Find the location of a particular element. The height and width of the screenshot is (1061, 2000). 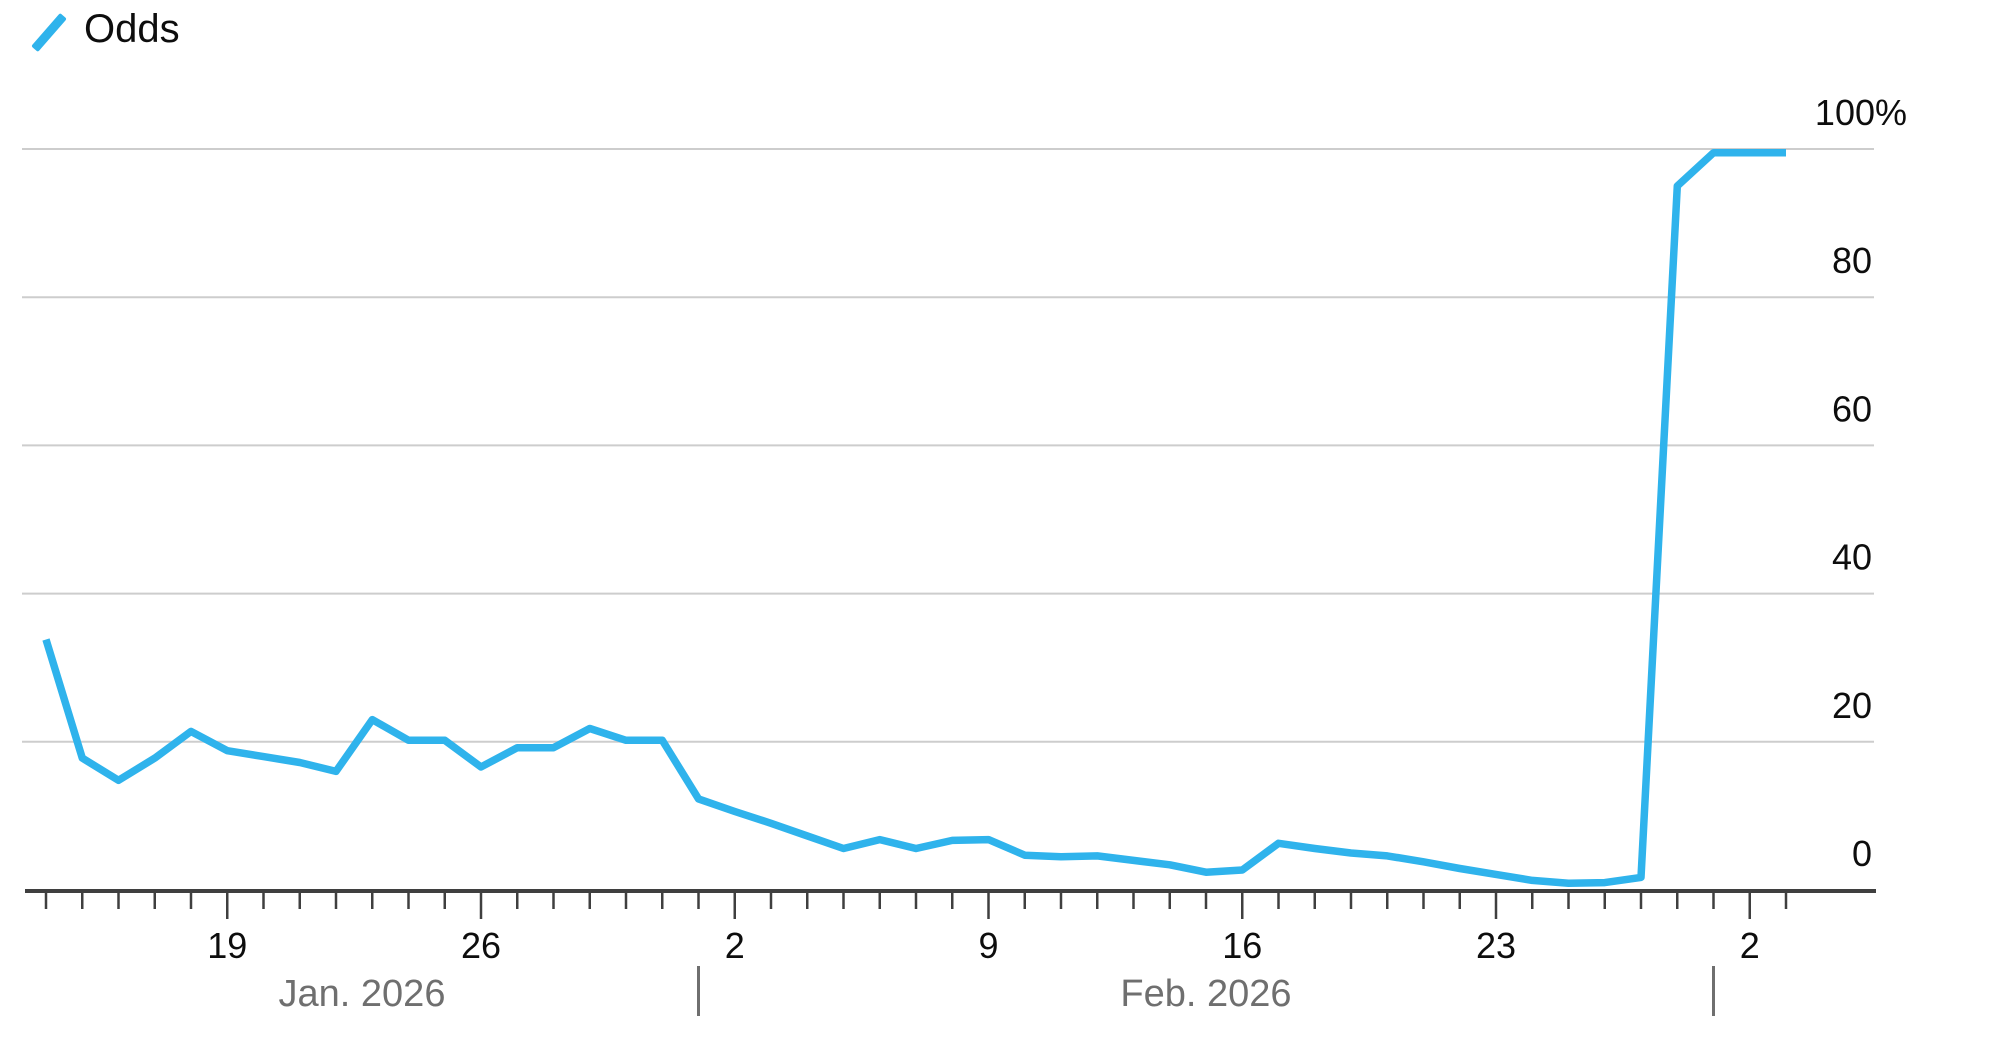

legend: Odds is located at coordinates (150, 35).